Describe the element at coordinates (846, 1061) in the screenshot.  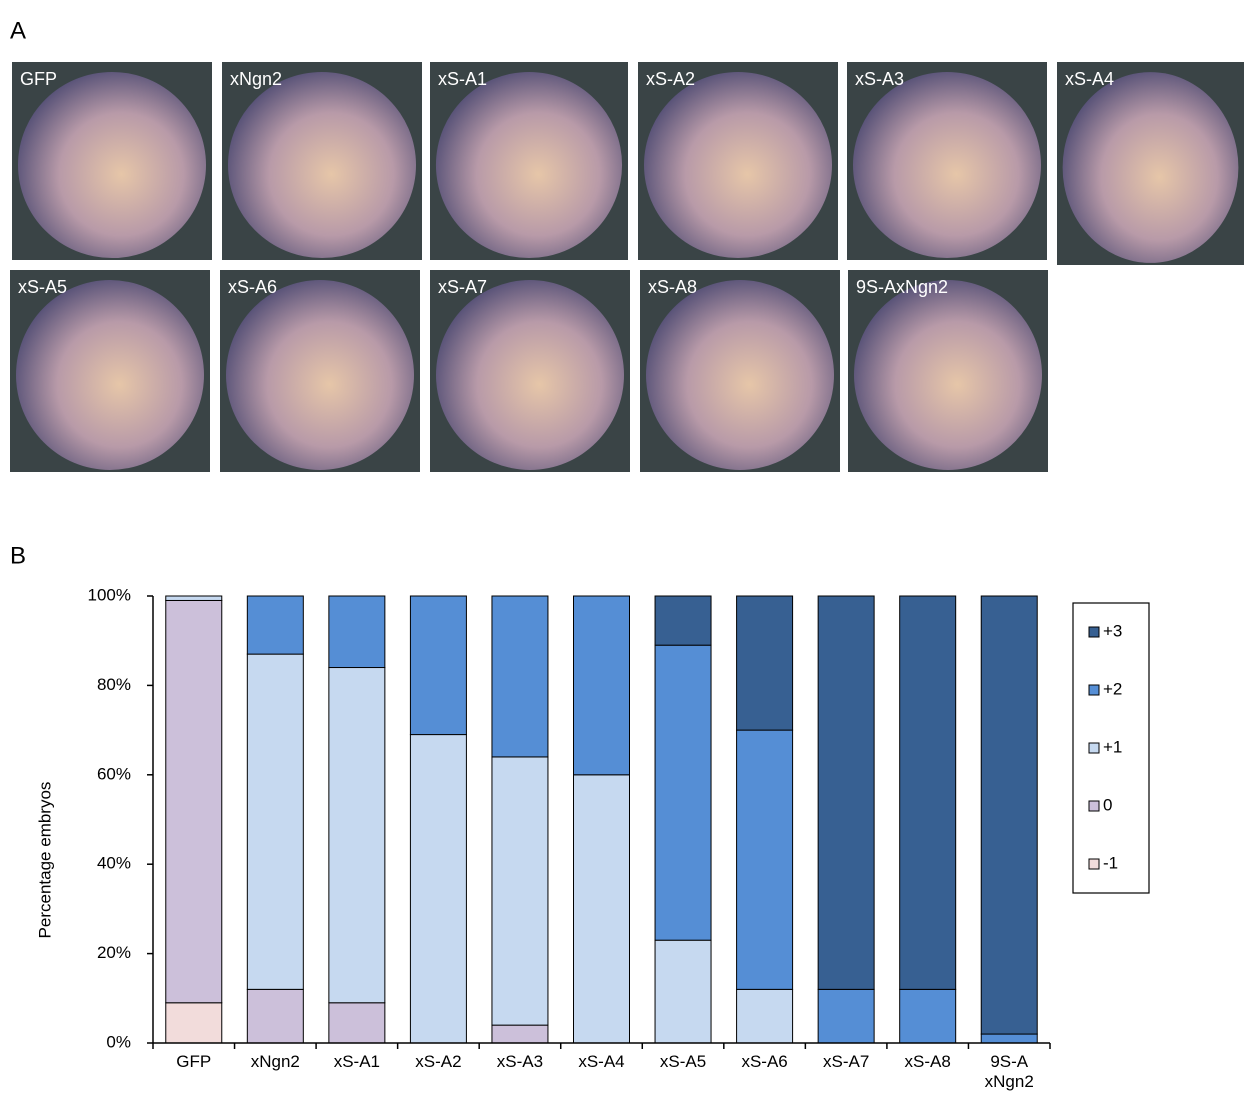
I see `x-tick-label: xS-A7` at that location.